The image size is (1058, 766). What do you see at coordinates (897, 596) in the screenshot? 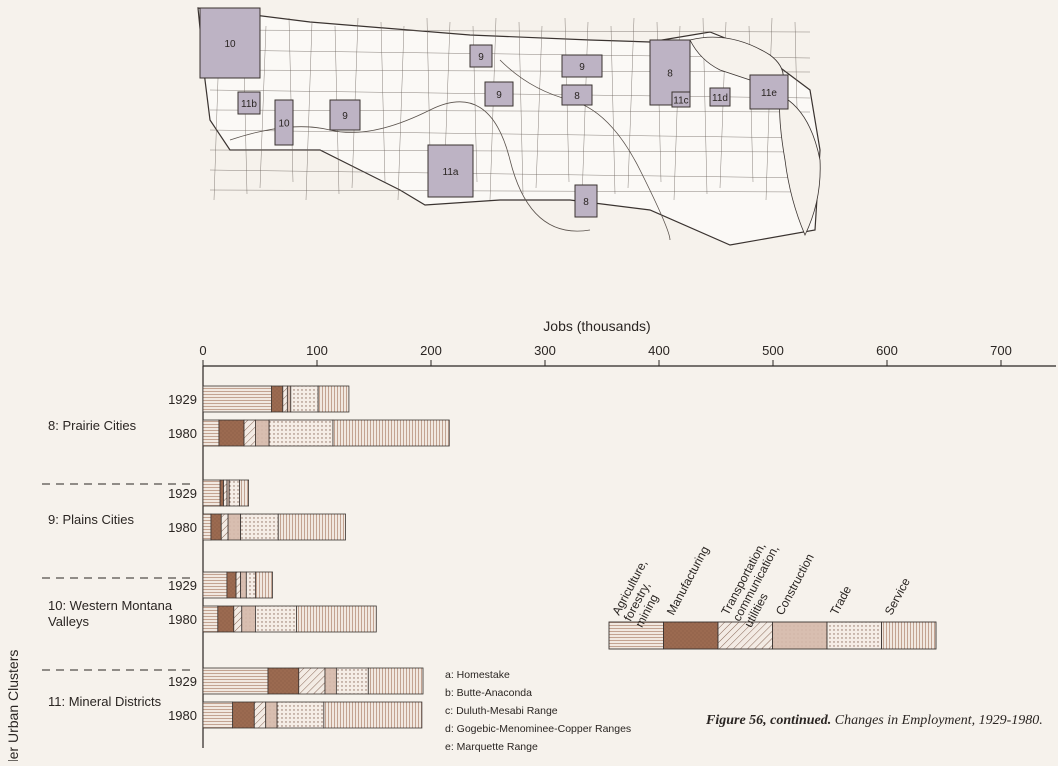
I see `legend-label: Service` at bounding box center [897, 596].